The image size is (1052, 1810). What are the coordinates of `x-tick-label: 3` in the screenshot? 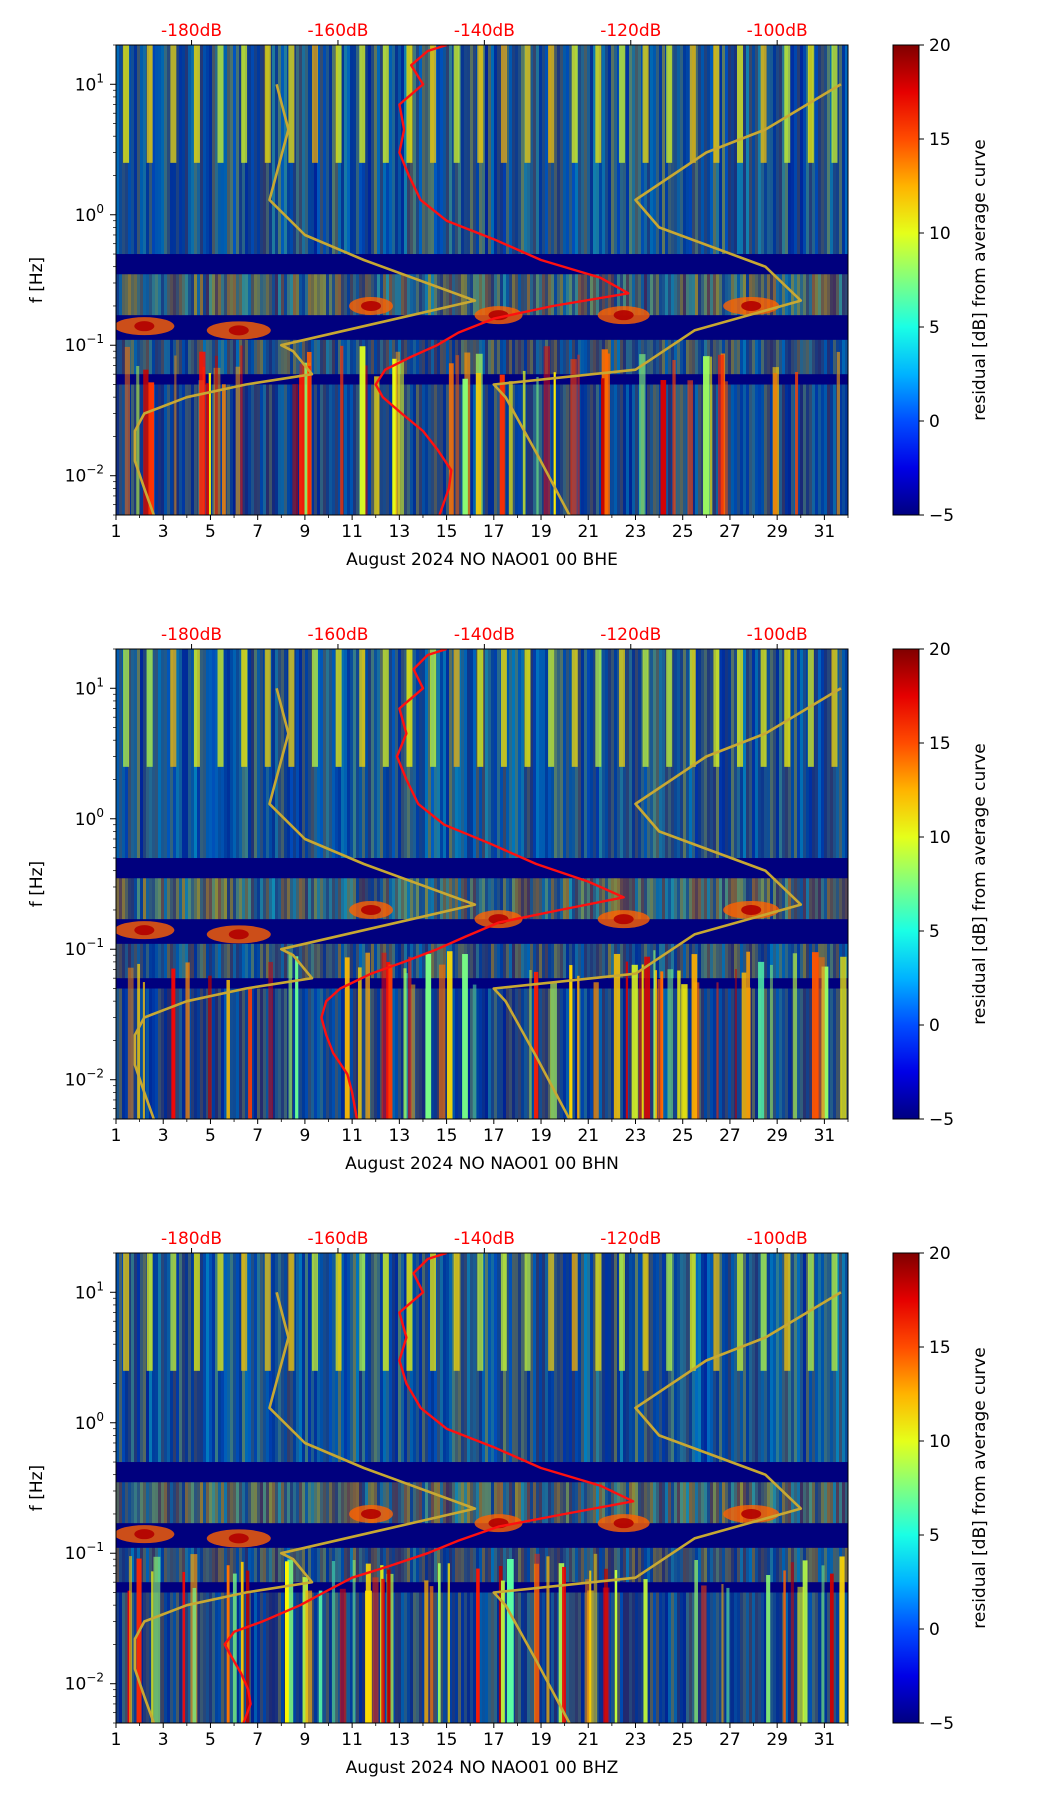 It's located at (163, 1136).